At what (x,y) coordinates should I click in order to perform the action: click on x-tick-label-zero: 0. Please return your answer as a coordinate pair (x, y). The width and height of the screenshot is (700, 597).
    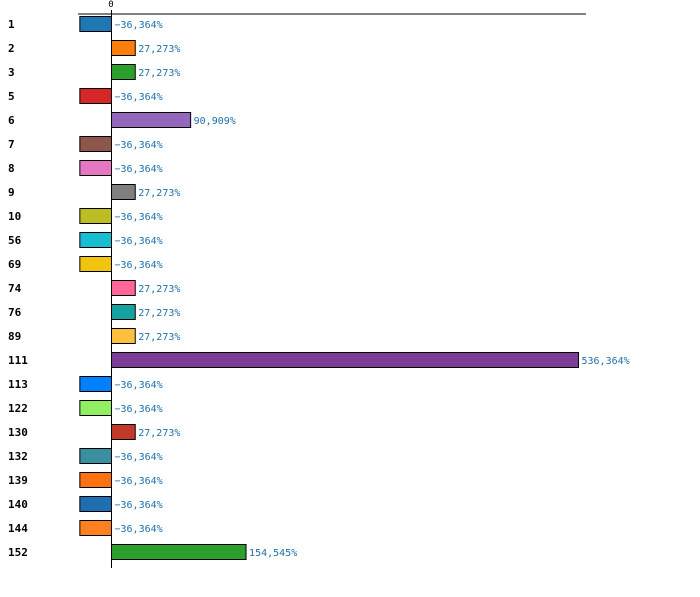
    Looking at the image, I should click on (110, 5).